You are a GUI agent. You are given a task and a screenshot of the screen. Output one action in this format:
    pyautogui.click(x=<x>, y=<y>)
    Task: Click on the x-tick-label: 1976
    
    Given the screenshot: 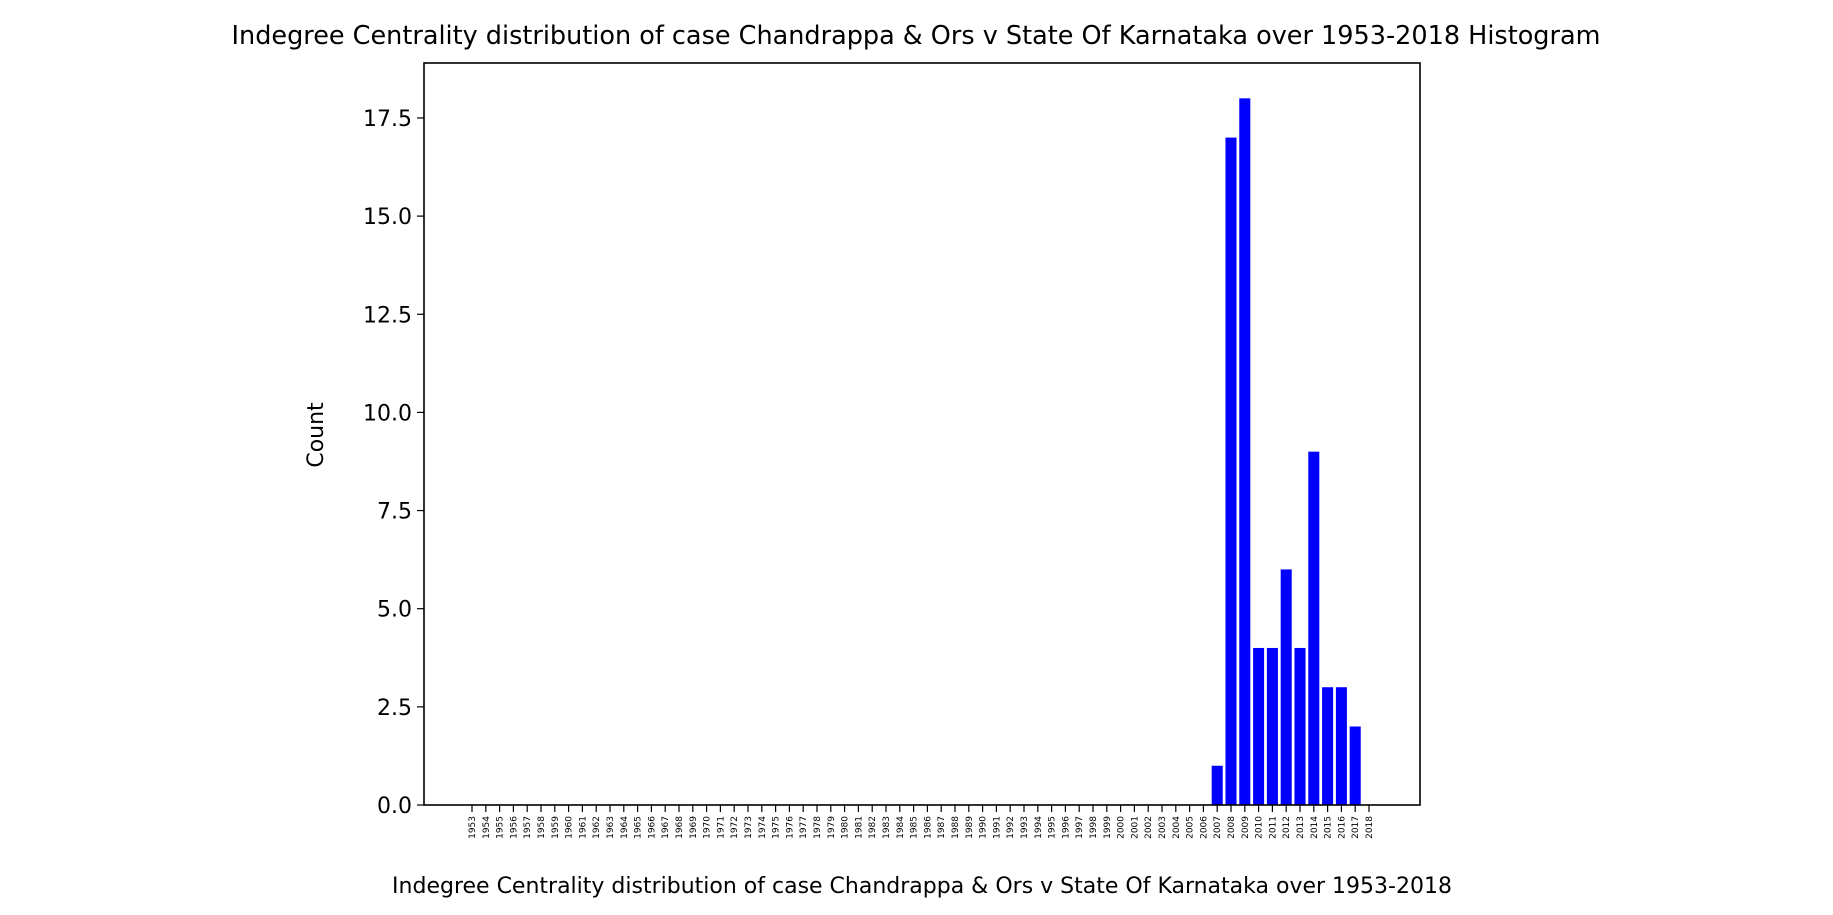 What is the action you would take?
    pyautogui.click(x=790, y=827)
    